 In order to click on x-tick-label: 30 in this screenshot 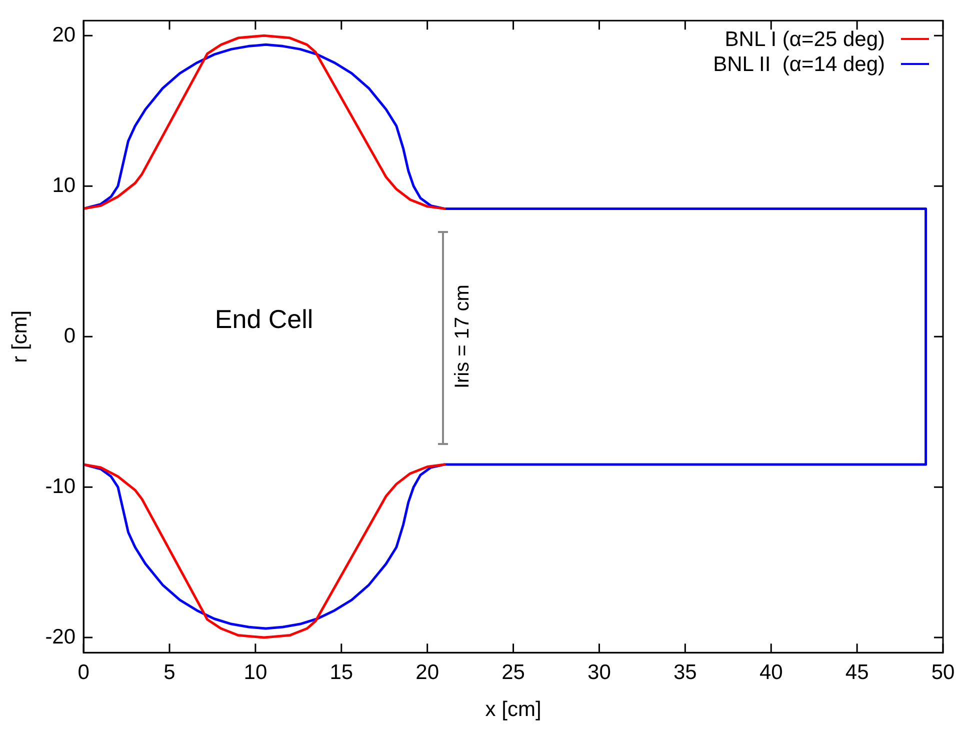, I will do `click(599, 672)`.